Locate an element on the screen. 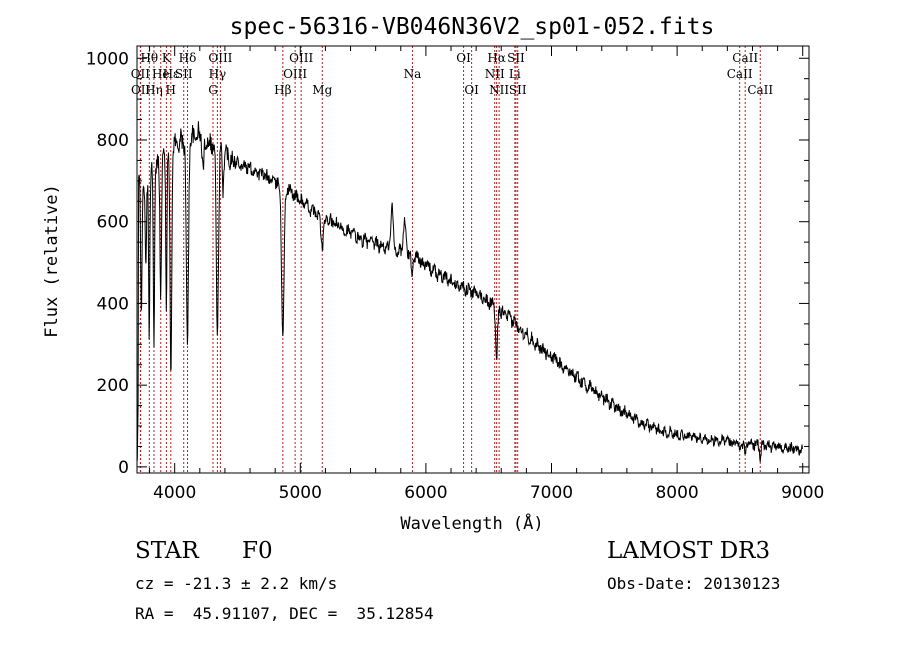 The width and height of the screenshot is (900, 649). spectral-line-label: Hα is located at coordinates (496, 58).